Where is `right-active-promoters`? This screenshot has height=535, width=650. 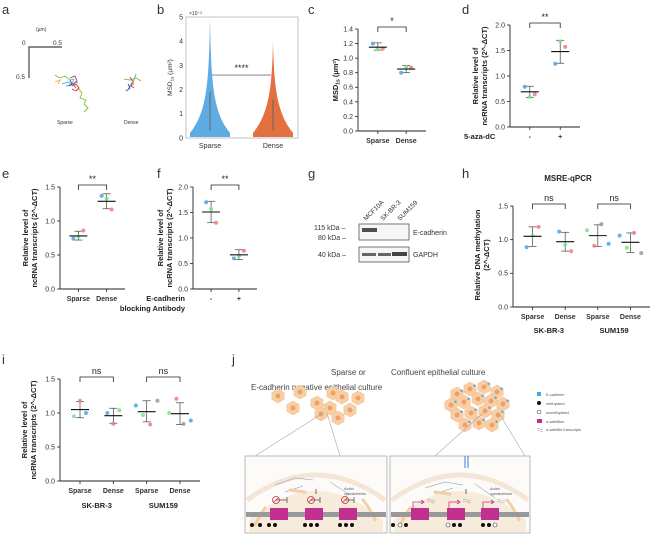
right-active-promoters is located at coordinates (453, 503).